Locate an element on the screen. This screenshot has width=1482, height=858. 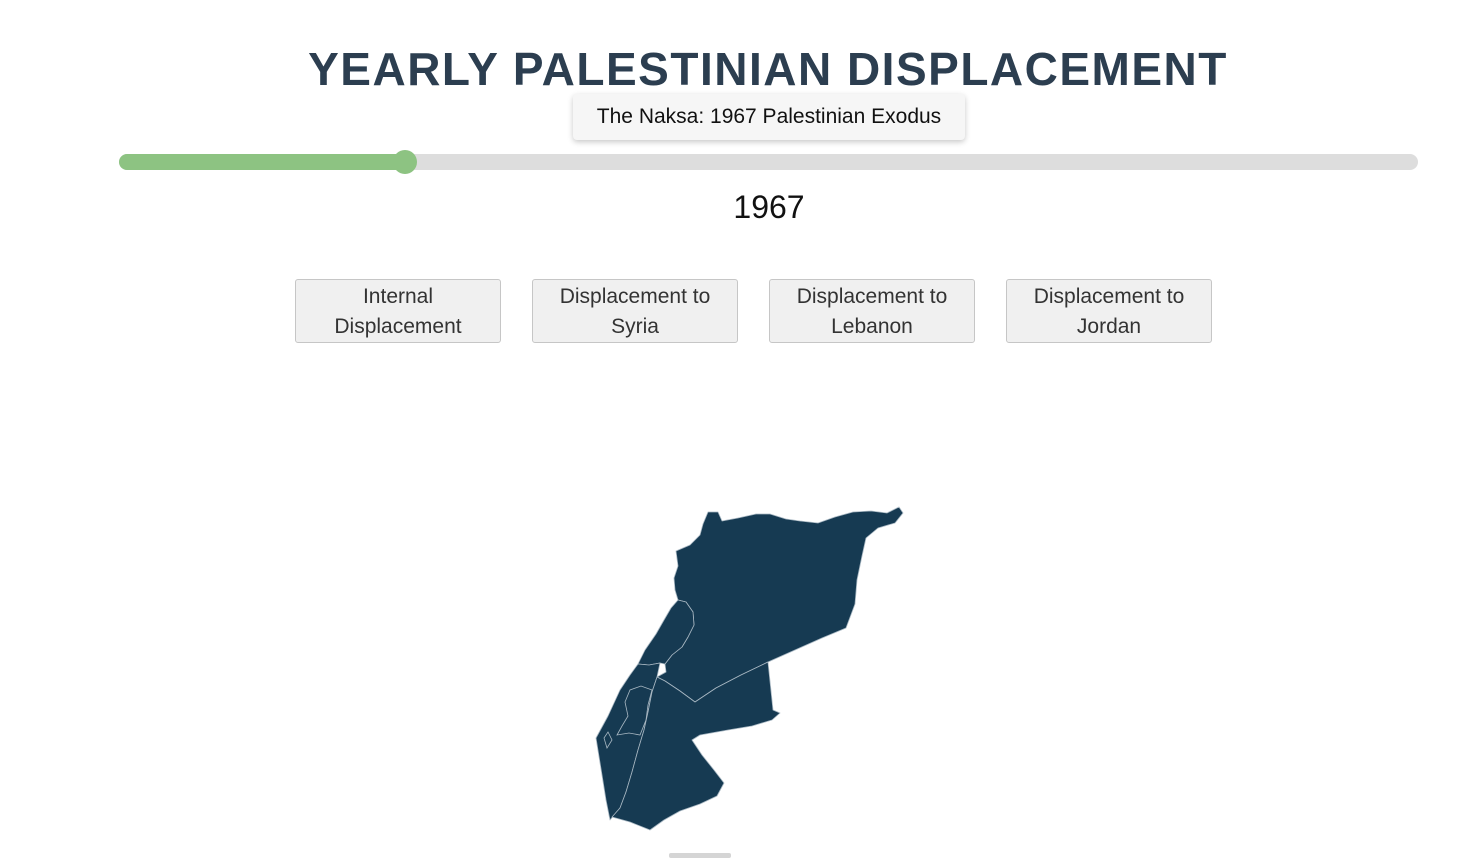
year-slider-thumb is located at coordinates (405, 162).